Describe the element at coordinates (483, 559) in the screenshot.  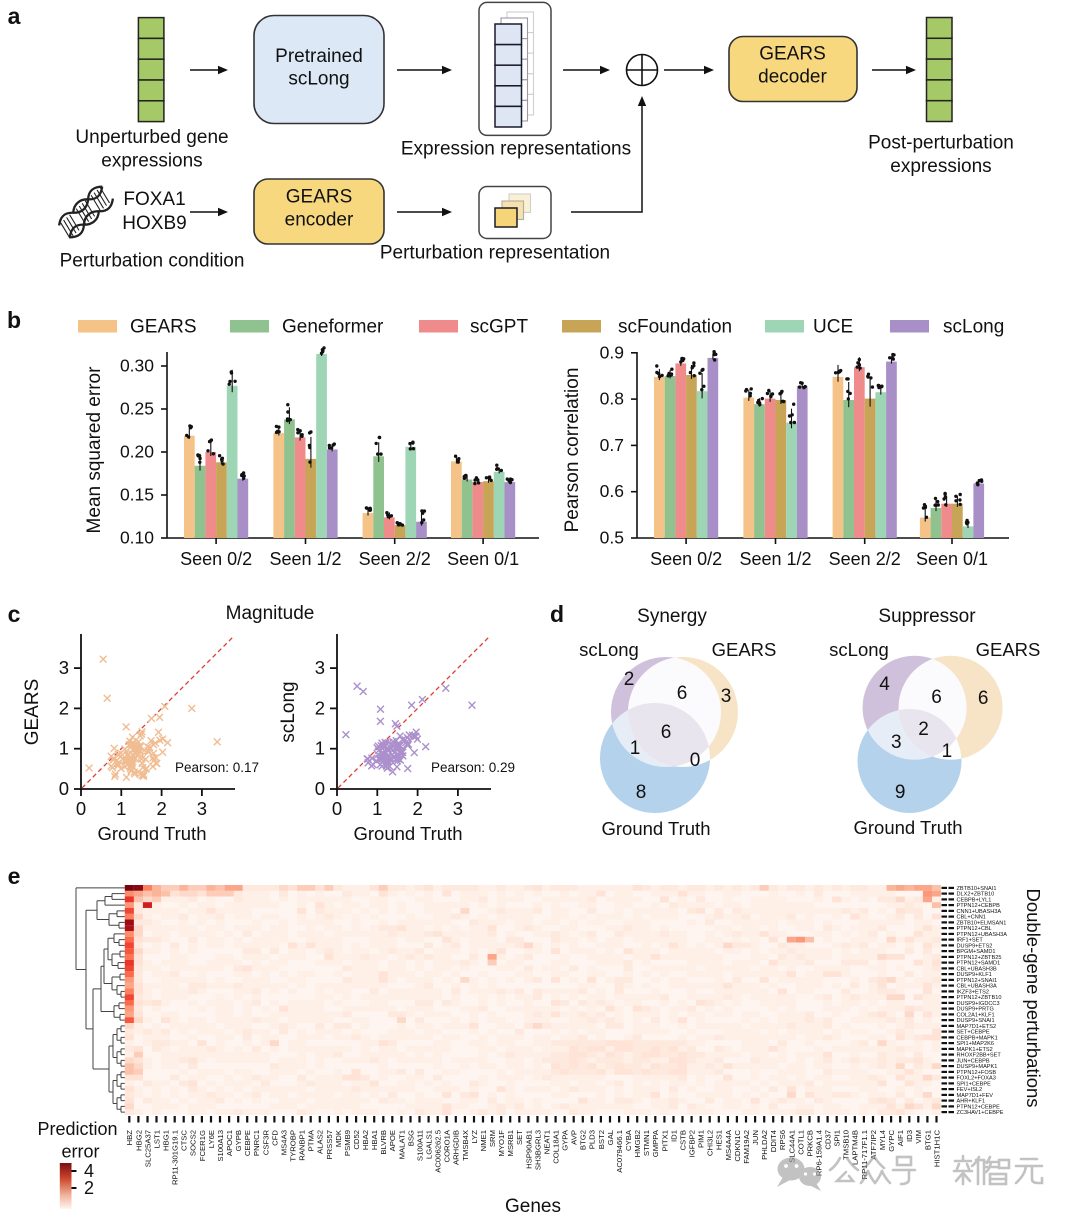
I see `svg-text: Seen 0/1` at that location.